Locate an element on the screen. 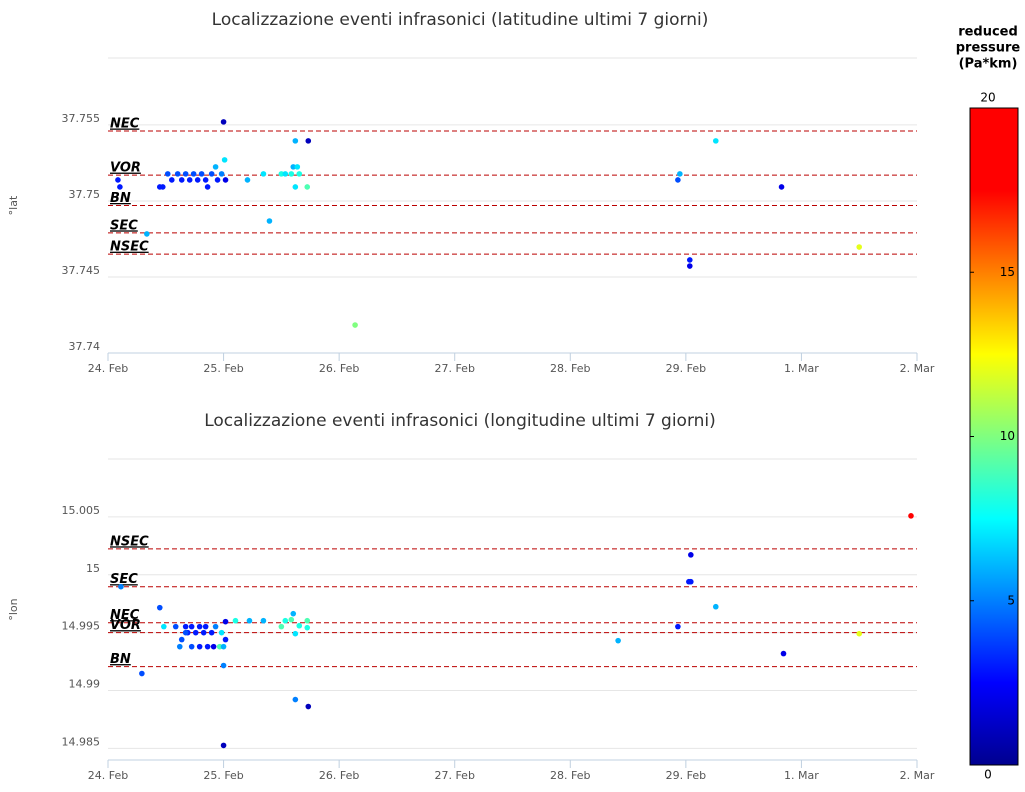  y-tick-label: 14.995 is located at coordinates (81, 626).